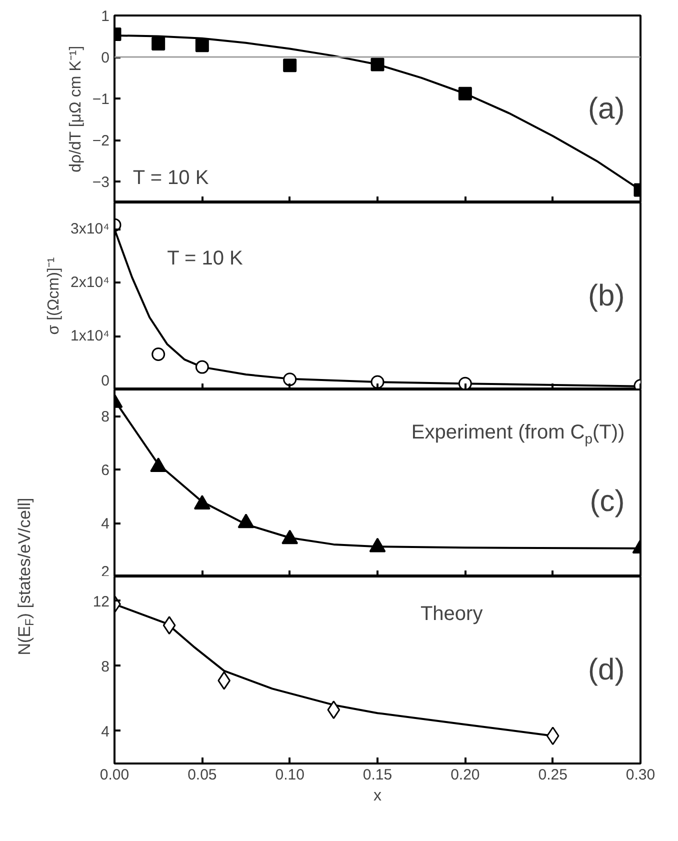  Describe the element at coordinates (606, 670) in the screenshot. I see `annotation: (d)` at that location.